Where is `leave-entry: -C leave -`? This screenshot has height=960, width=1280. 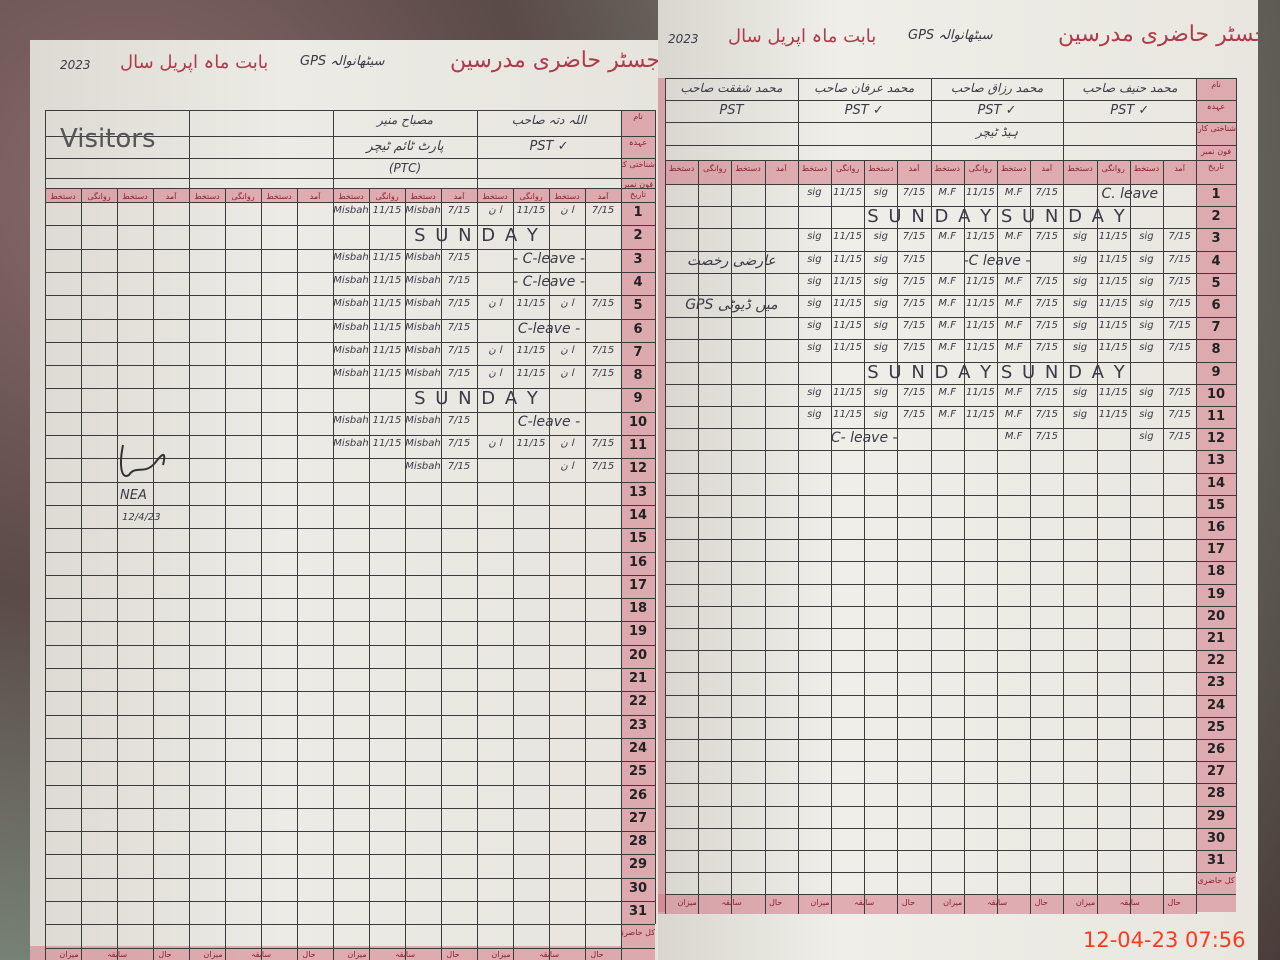
leave-entry: -C leave - is located at coordinates (997, 260).